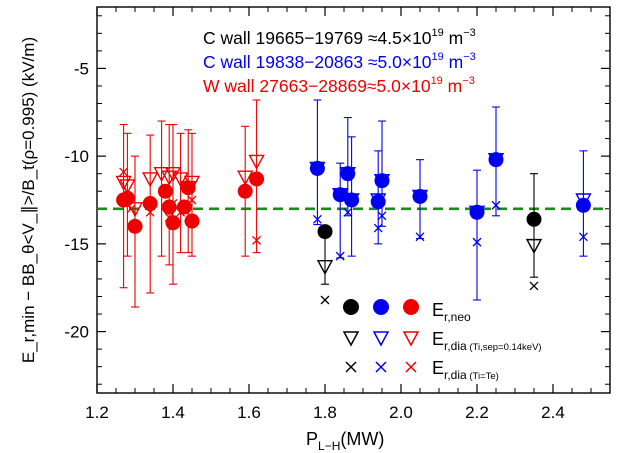 The height and width of the screenshot is (453, 625). What do you see at coordinates (351, 367) in the screenshot?
I see `legend-te-black-marker` at bounding box center [351, 367].